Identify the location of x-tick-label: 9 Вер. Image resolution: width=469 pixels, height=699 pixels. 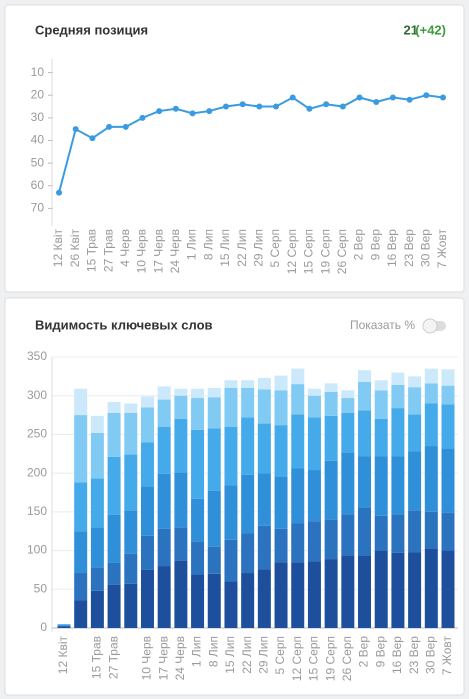
(375, 245).